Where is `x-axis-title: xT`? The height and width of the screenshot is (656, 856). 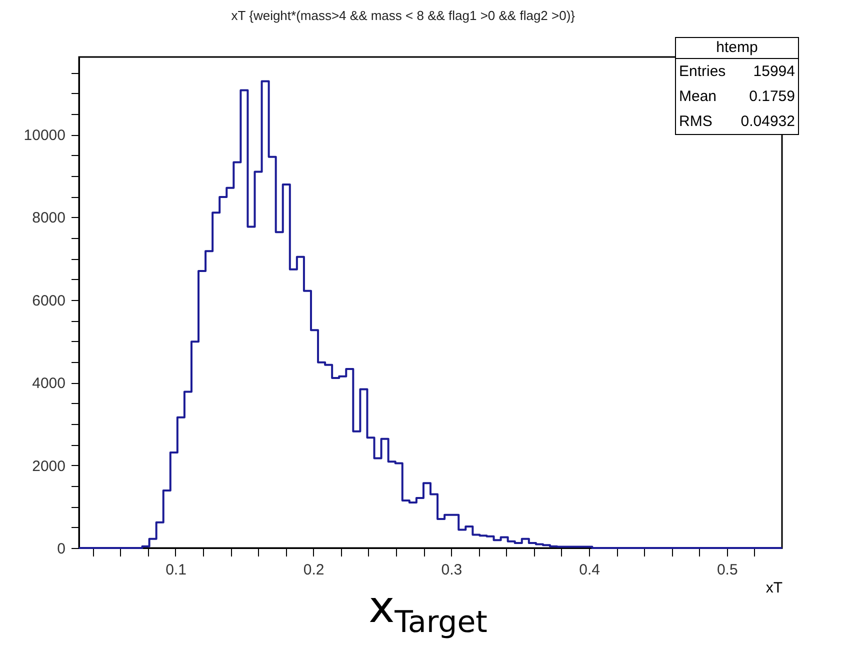 x-axis-title: xT is located at coordinates (774, 588).